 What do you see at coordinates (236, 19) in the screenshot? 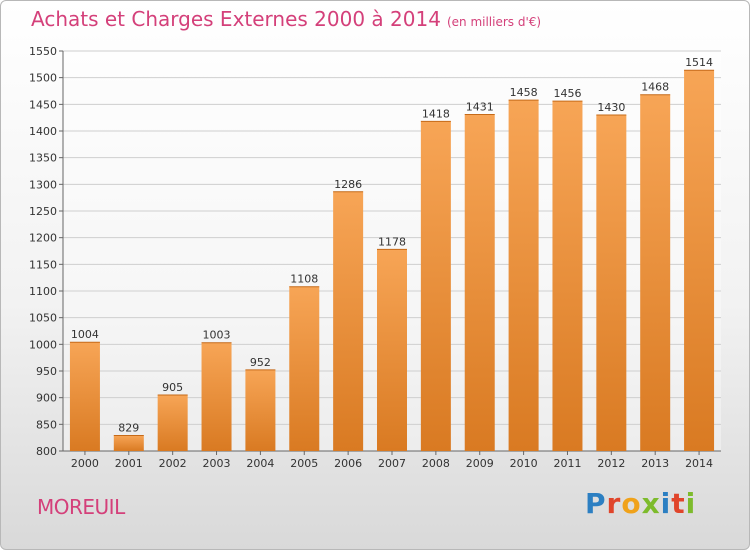
I see `chart-title-text: Achats et Charges Externes 2000 à 2014` at bounding box center [236, 19].